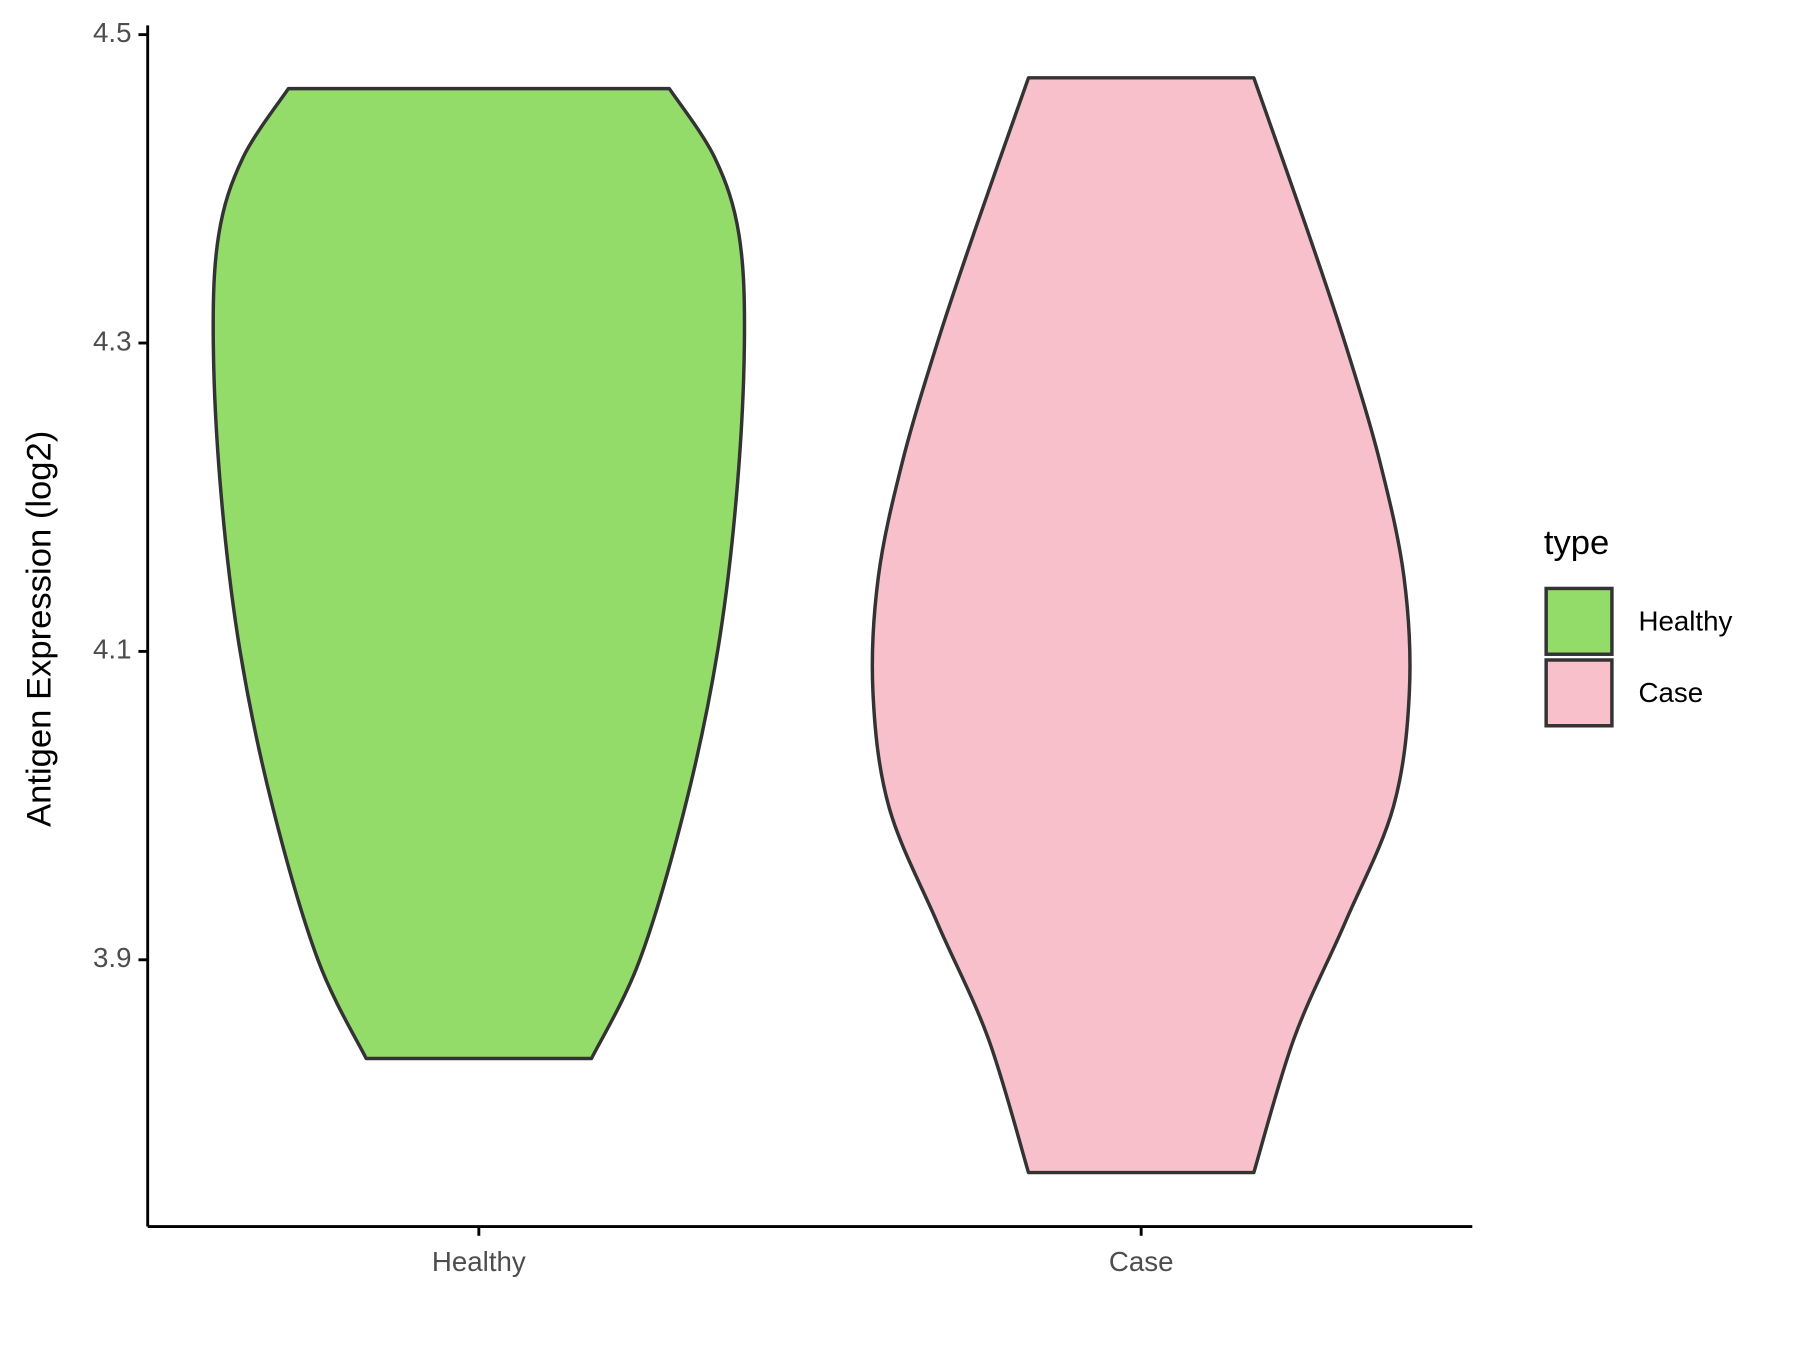 The image size is (1800, 1350). What do you see at coordinates (112, 957) in the screenshot?
I see `y-tick-label: 3.9` at bounding box center [112, 957].